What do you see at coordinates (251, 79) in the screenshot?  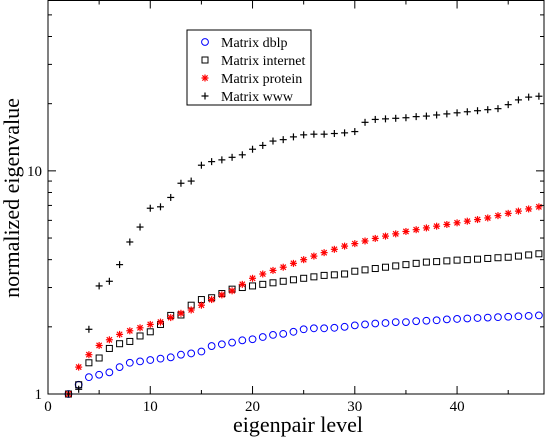 I see `legend-entry: Matrix protein` at bounding box center [251, 79].